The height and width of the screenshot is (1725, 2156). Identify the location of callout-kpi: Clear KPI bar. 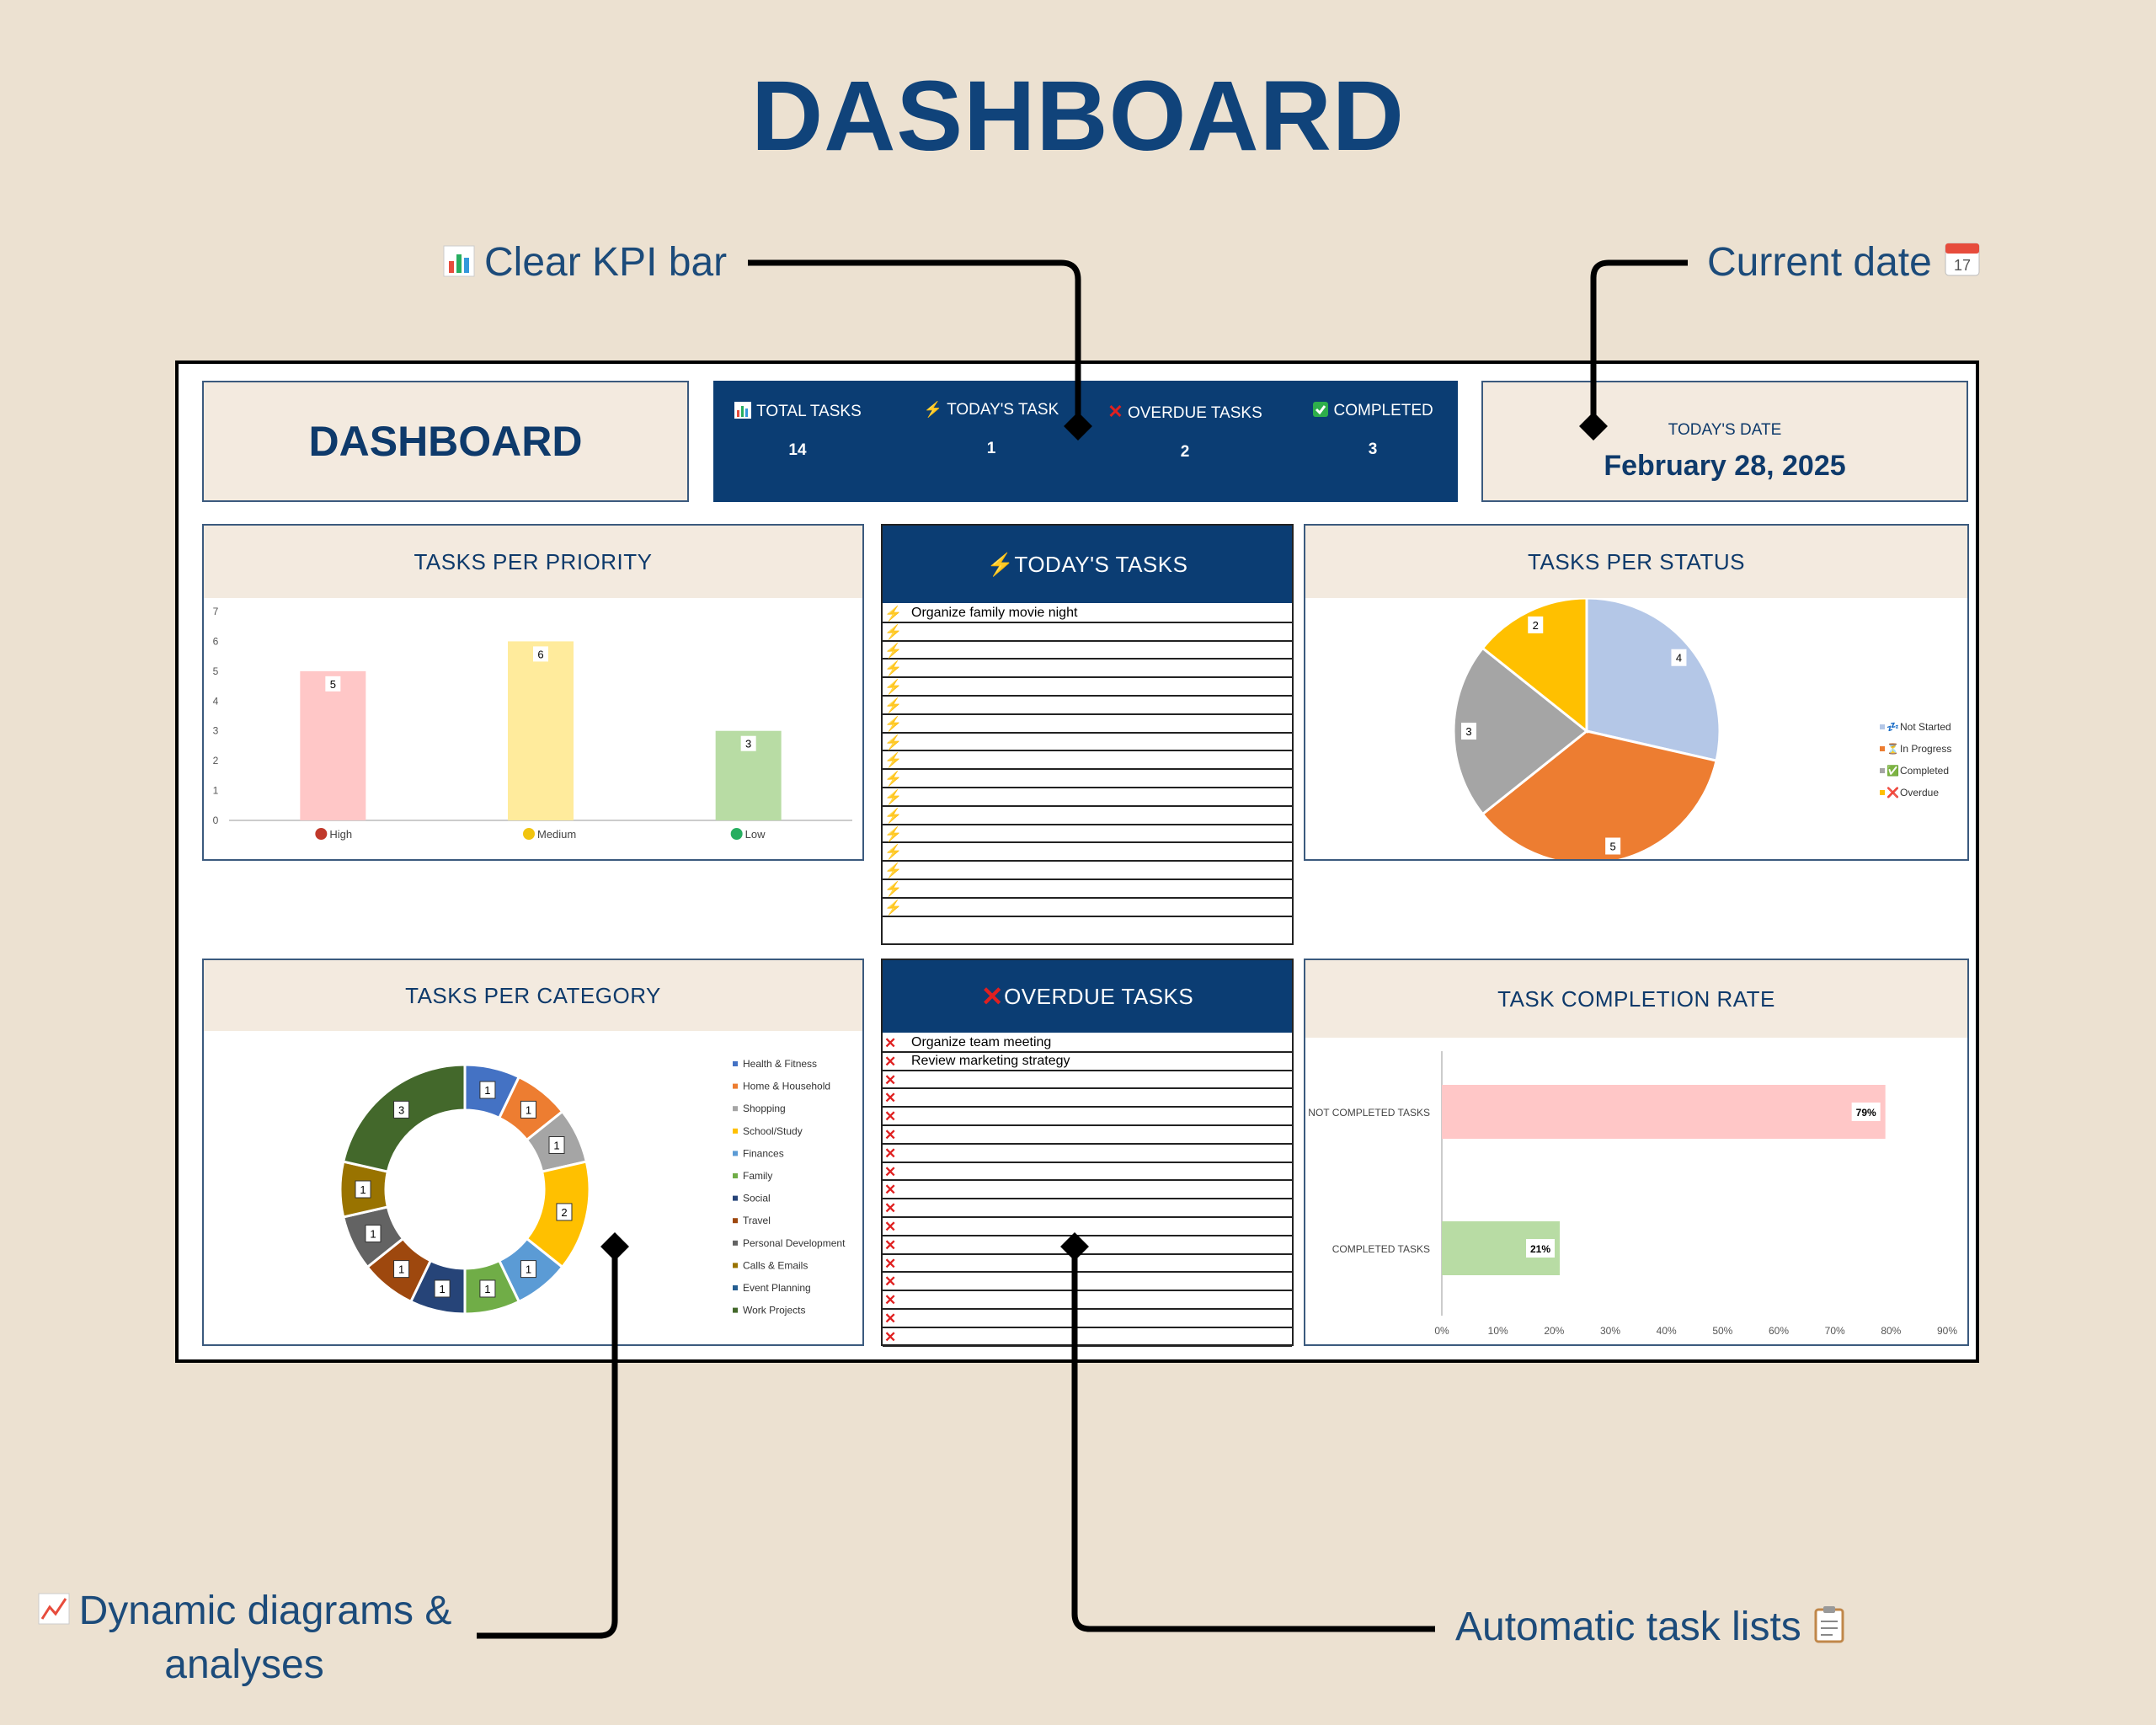
(584, 263).